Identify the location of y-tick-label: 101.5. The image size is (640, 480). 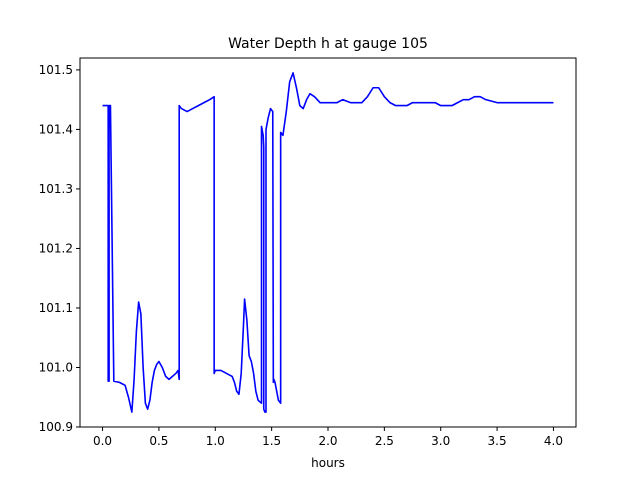
(56, 70).